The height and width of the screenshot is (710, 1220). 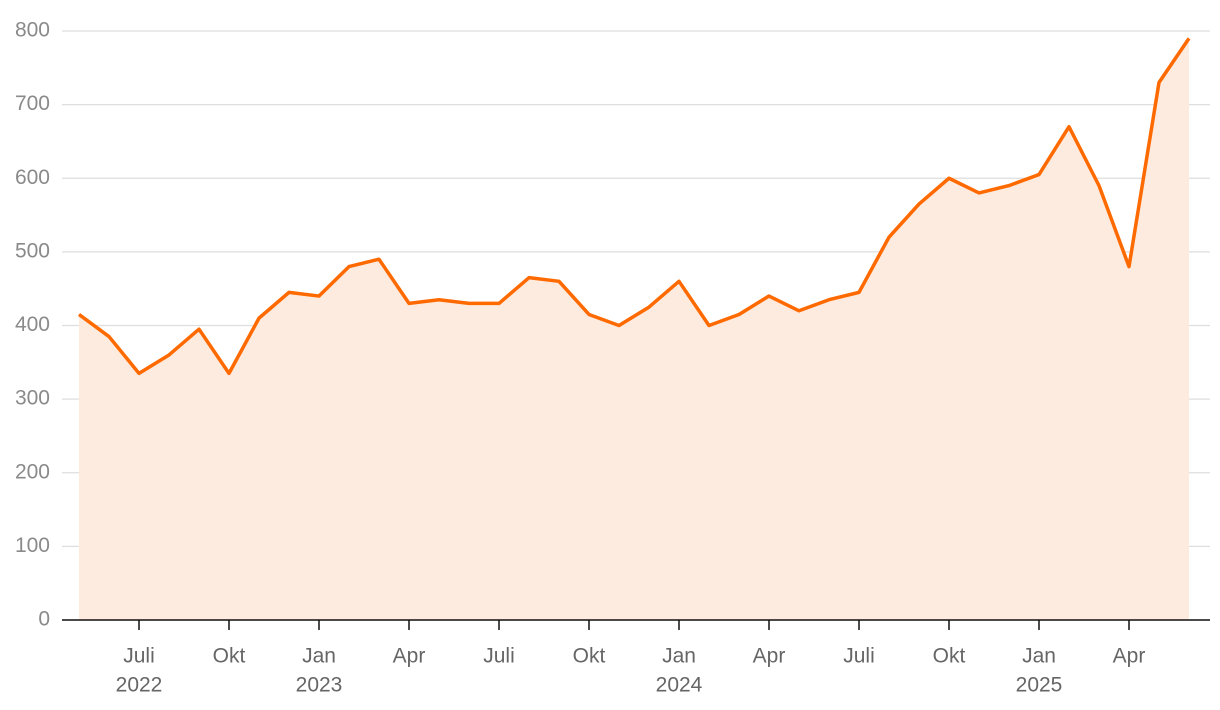 What do you see at coordinates (32, 103) in the screenshot?
I see `y-tick-label: 700` at bounding box center [32, 103].